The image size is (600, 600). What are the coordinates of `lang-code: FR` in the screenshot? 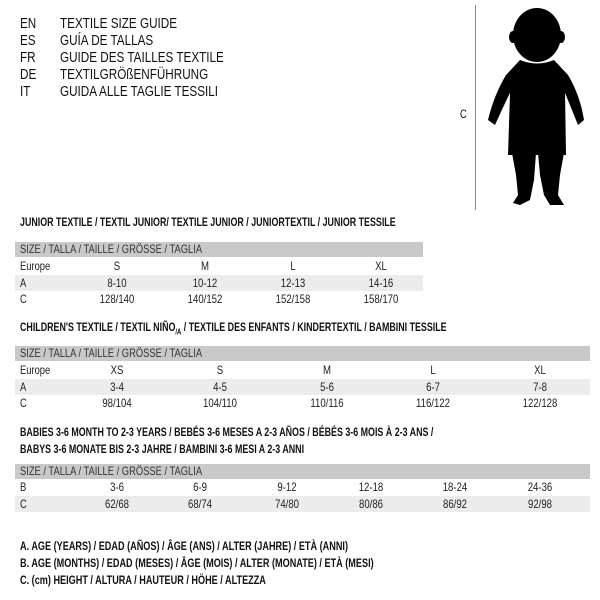 It's located at (28, 57).